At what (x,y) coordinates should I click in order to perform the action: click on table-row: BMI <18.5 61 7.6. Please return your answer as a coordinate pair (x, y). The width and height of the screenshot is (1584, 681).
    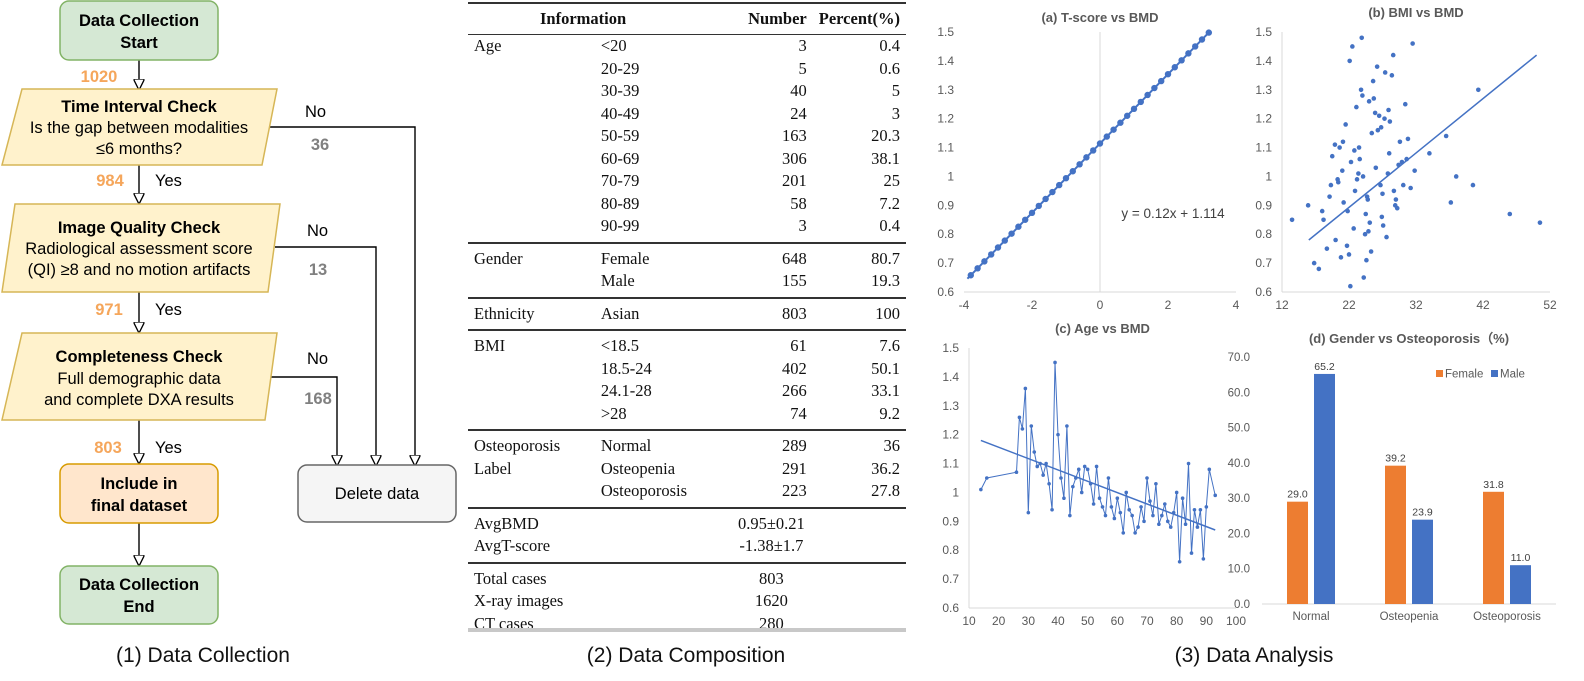
    Looking at the image, I should click on (687, 343).